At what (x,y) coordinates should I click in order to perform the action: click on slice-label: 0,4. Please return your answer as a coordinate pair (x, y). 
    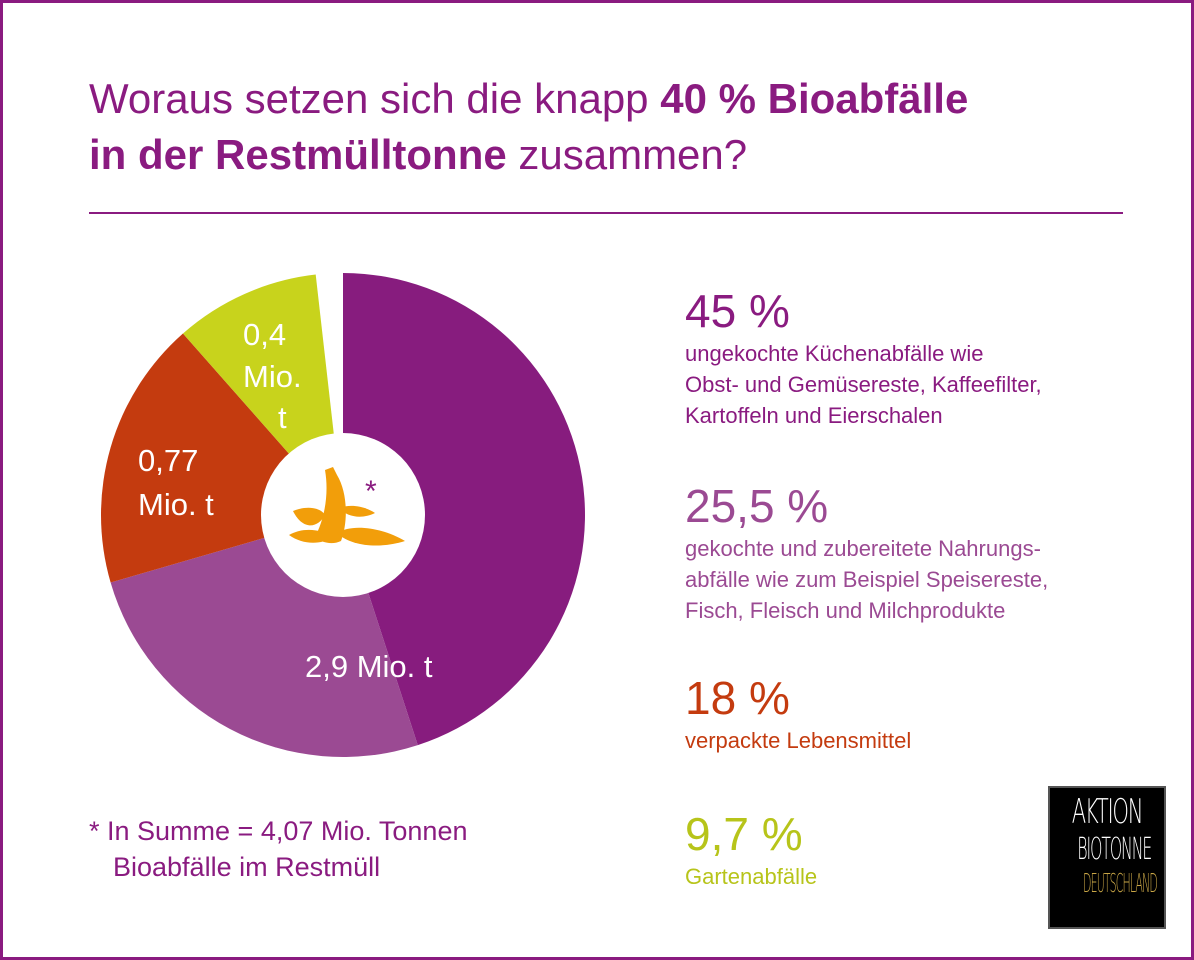
    Looking at the image, I should click on (264, 334).